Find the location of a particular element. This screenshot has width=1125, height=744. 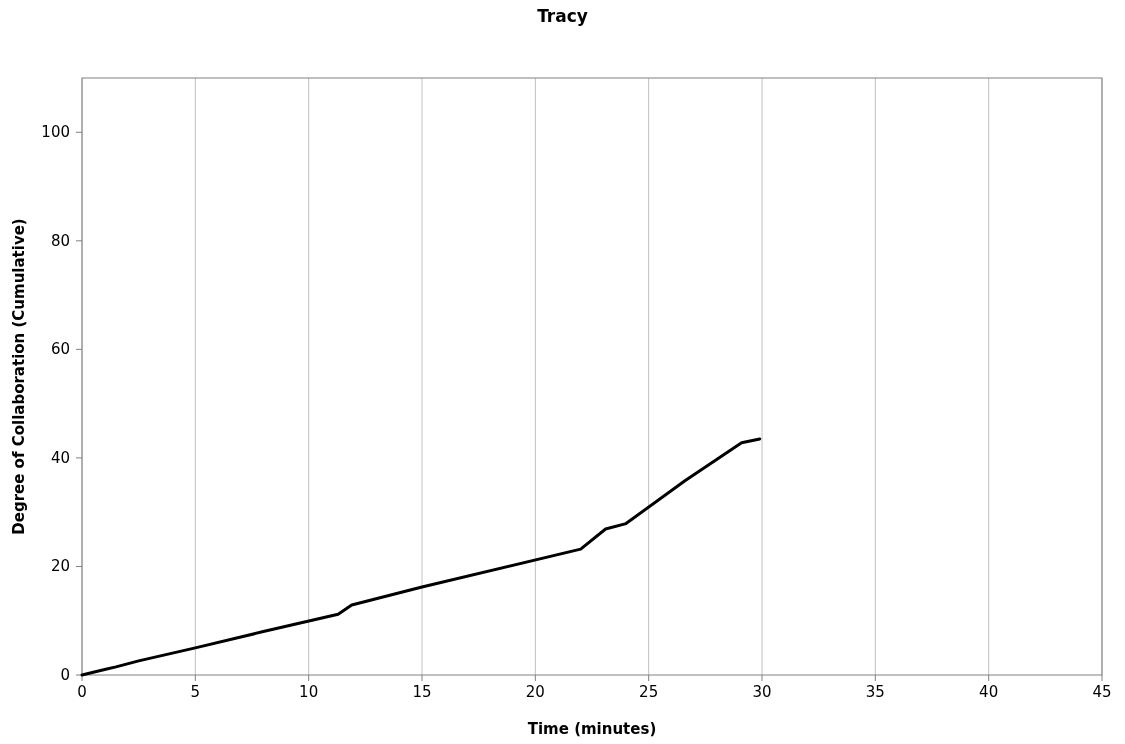

x-tick-label: 15 is located at coordinates (422, 692).